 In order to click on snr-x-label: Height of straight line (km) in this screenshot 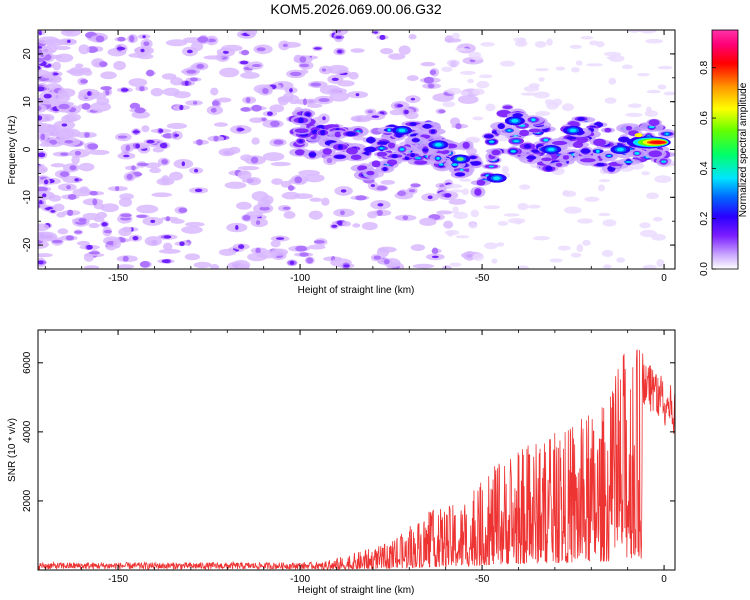, I will do `click(356, 590)`.